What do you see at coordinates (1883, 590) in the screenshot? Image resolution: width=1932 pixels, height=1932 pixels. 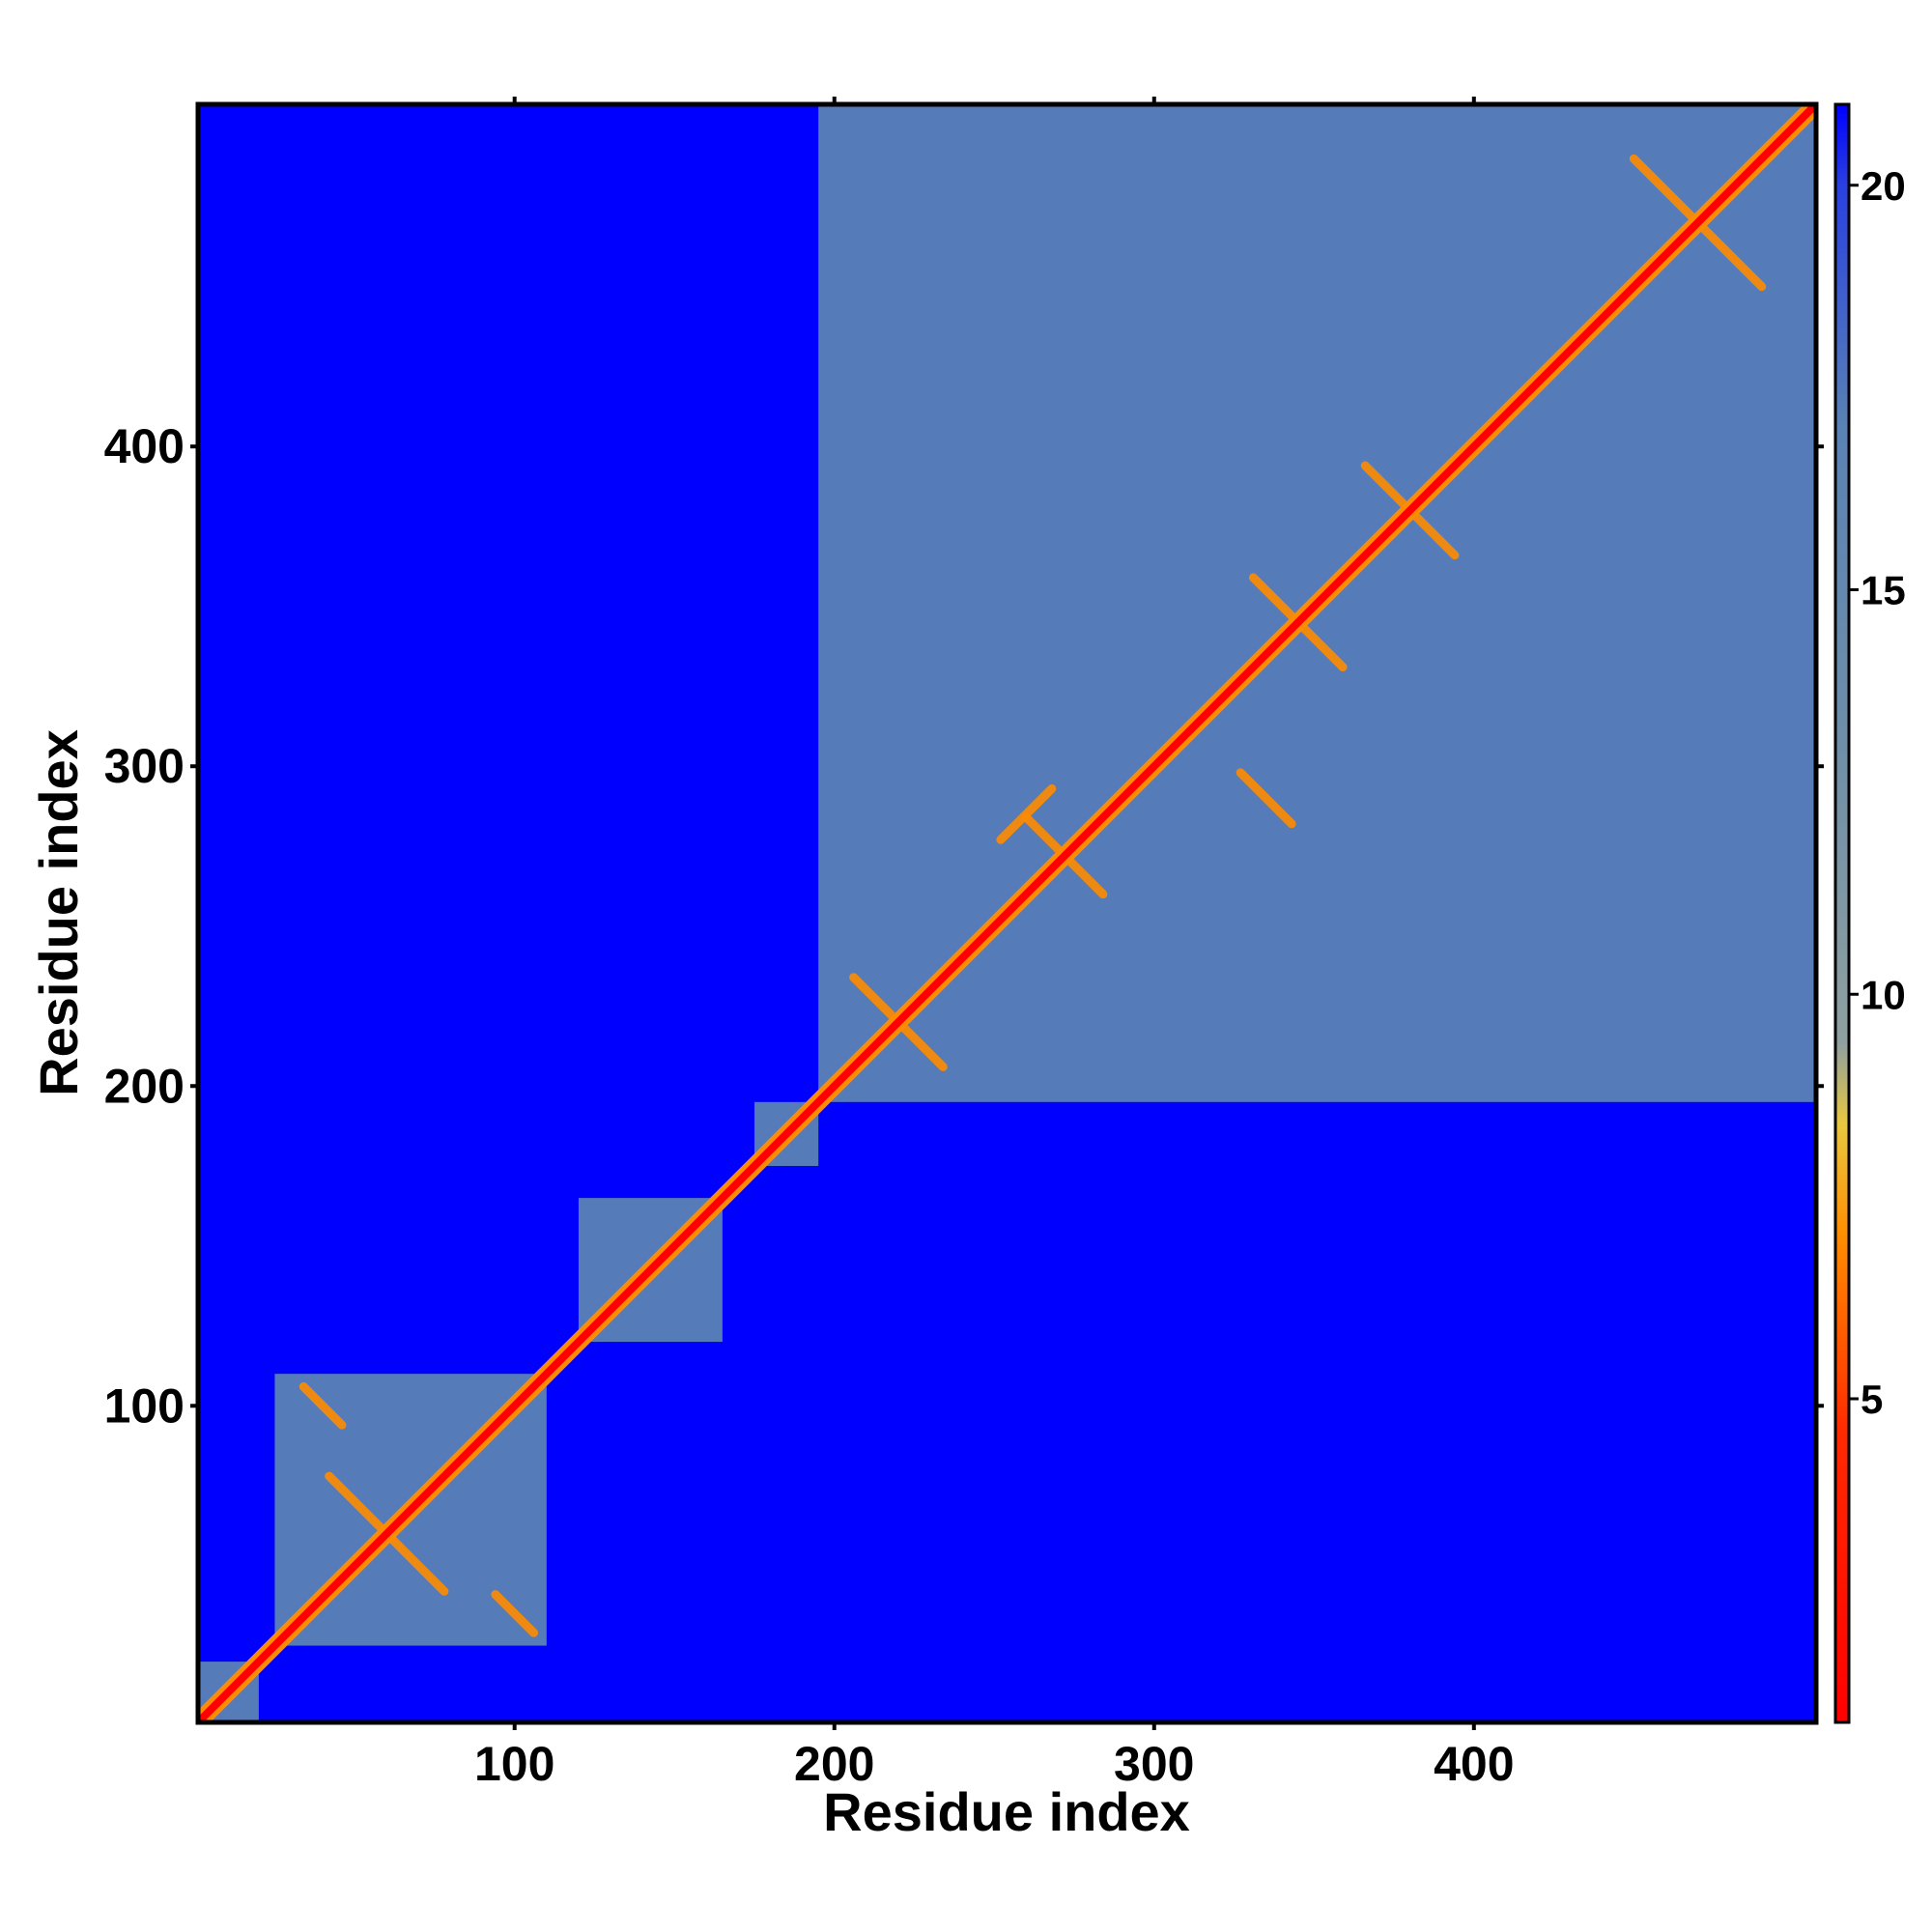 I see `colorbar-tick-label: 15` at bounding box center [1883, 590].